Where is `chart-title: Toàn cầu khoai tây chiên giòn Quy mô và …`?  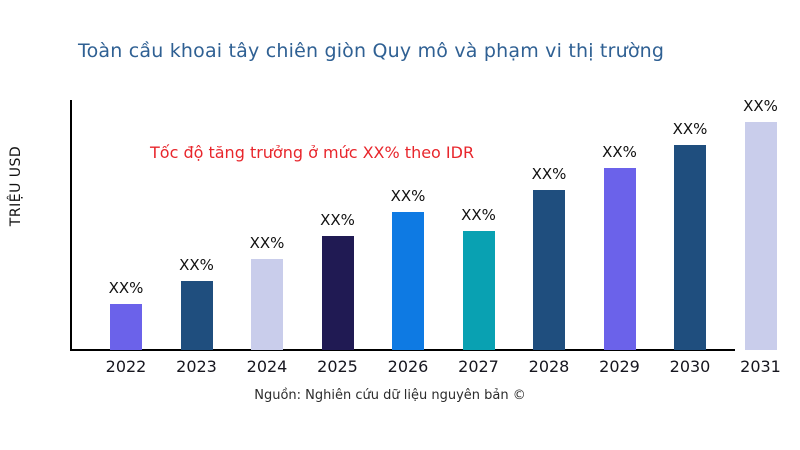
chart-title: Toàn cầu khoai tây chiên giòn Quy mô và … is located at coordinates (371, 51).